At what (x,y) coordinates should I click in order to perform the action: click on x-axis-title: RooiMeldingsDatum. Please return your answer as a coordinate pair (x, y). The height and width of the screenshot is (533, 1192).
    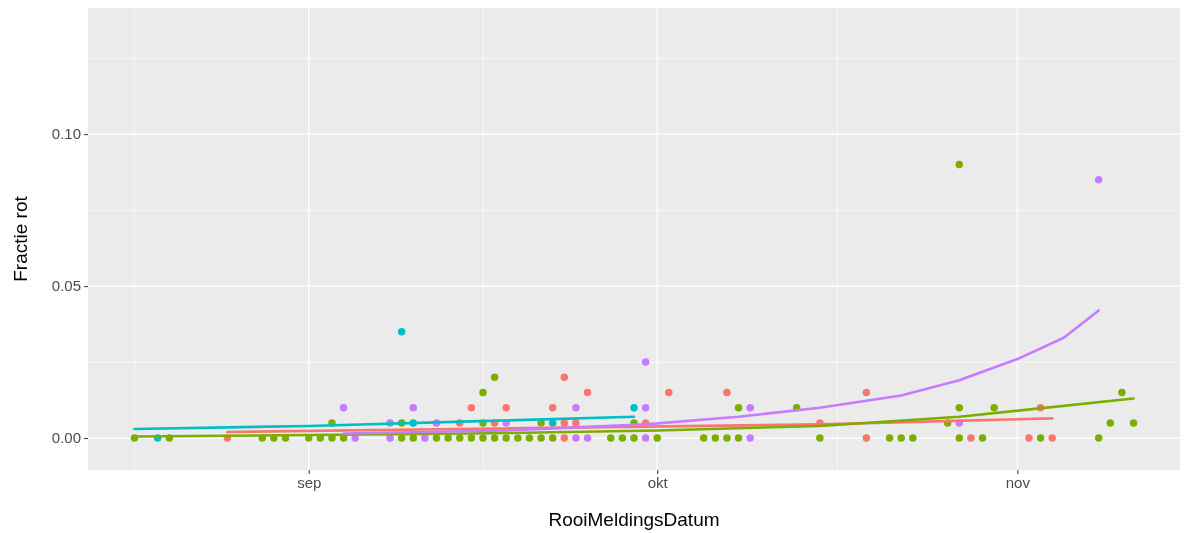
    Looking at the image, I should click on (634, 519).